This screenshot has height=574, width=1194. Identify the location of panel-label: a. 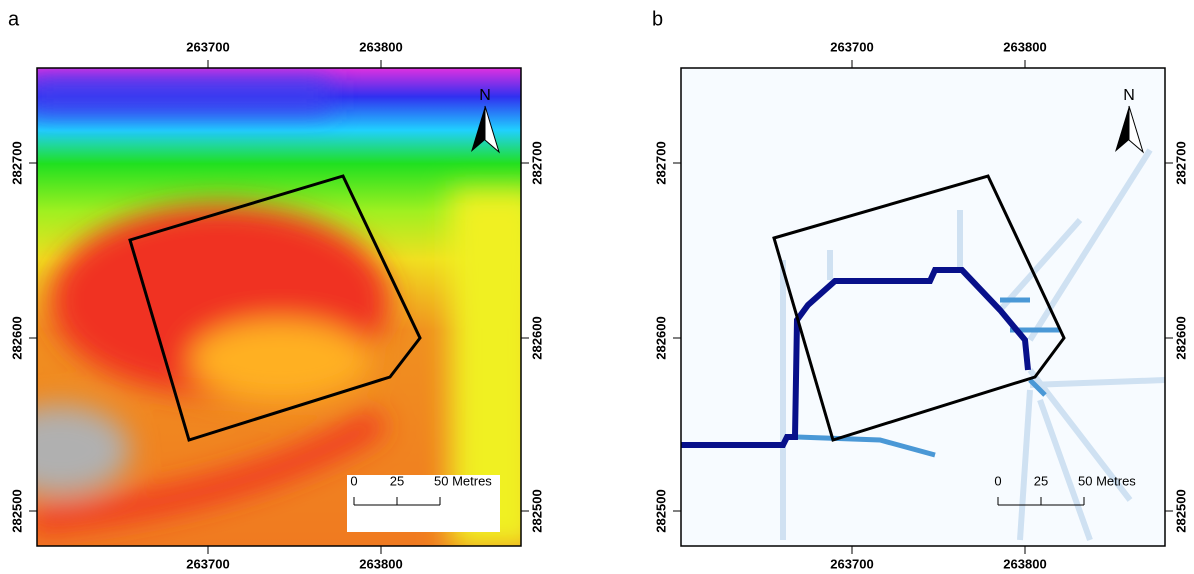
(14, 19).